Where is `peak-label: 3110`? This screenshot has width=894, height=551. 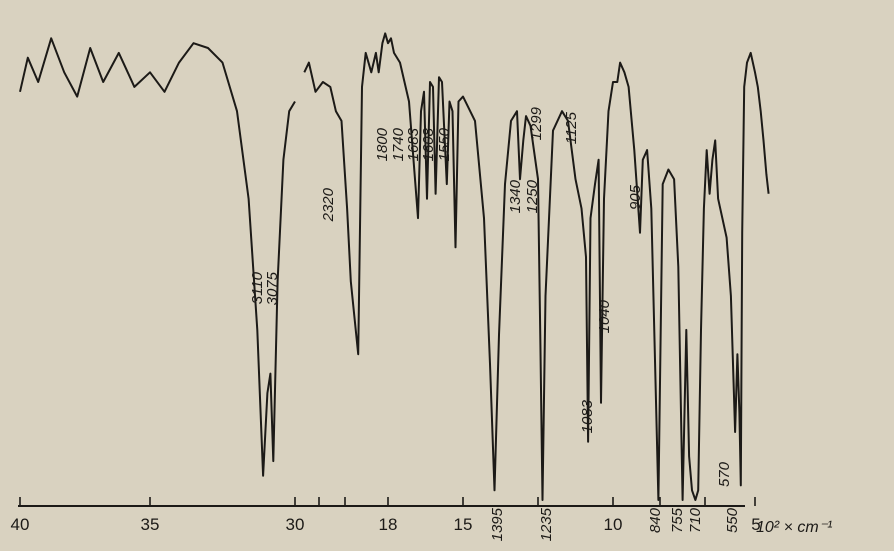
peak-label: 3110 is located at coordinates (257, 287).